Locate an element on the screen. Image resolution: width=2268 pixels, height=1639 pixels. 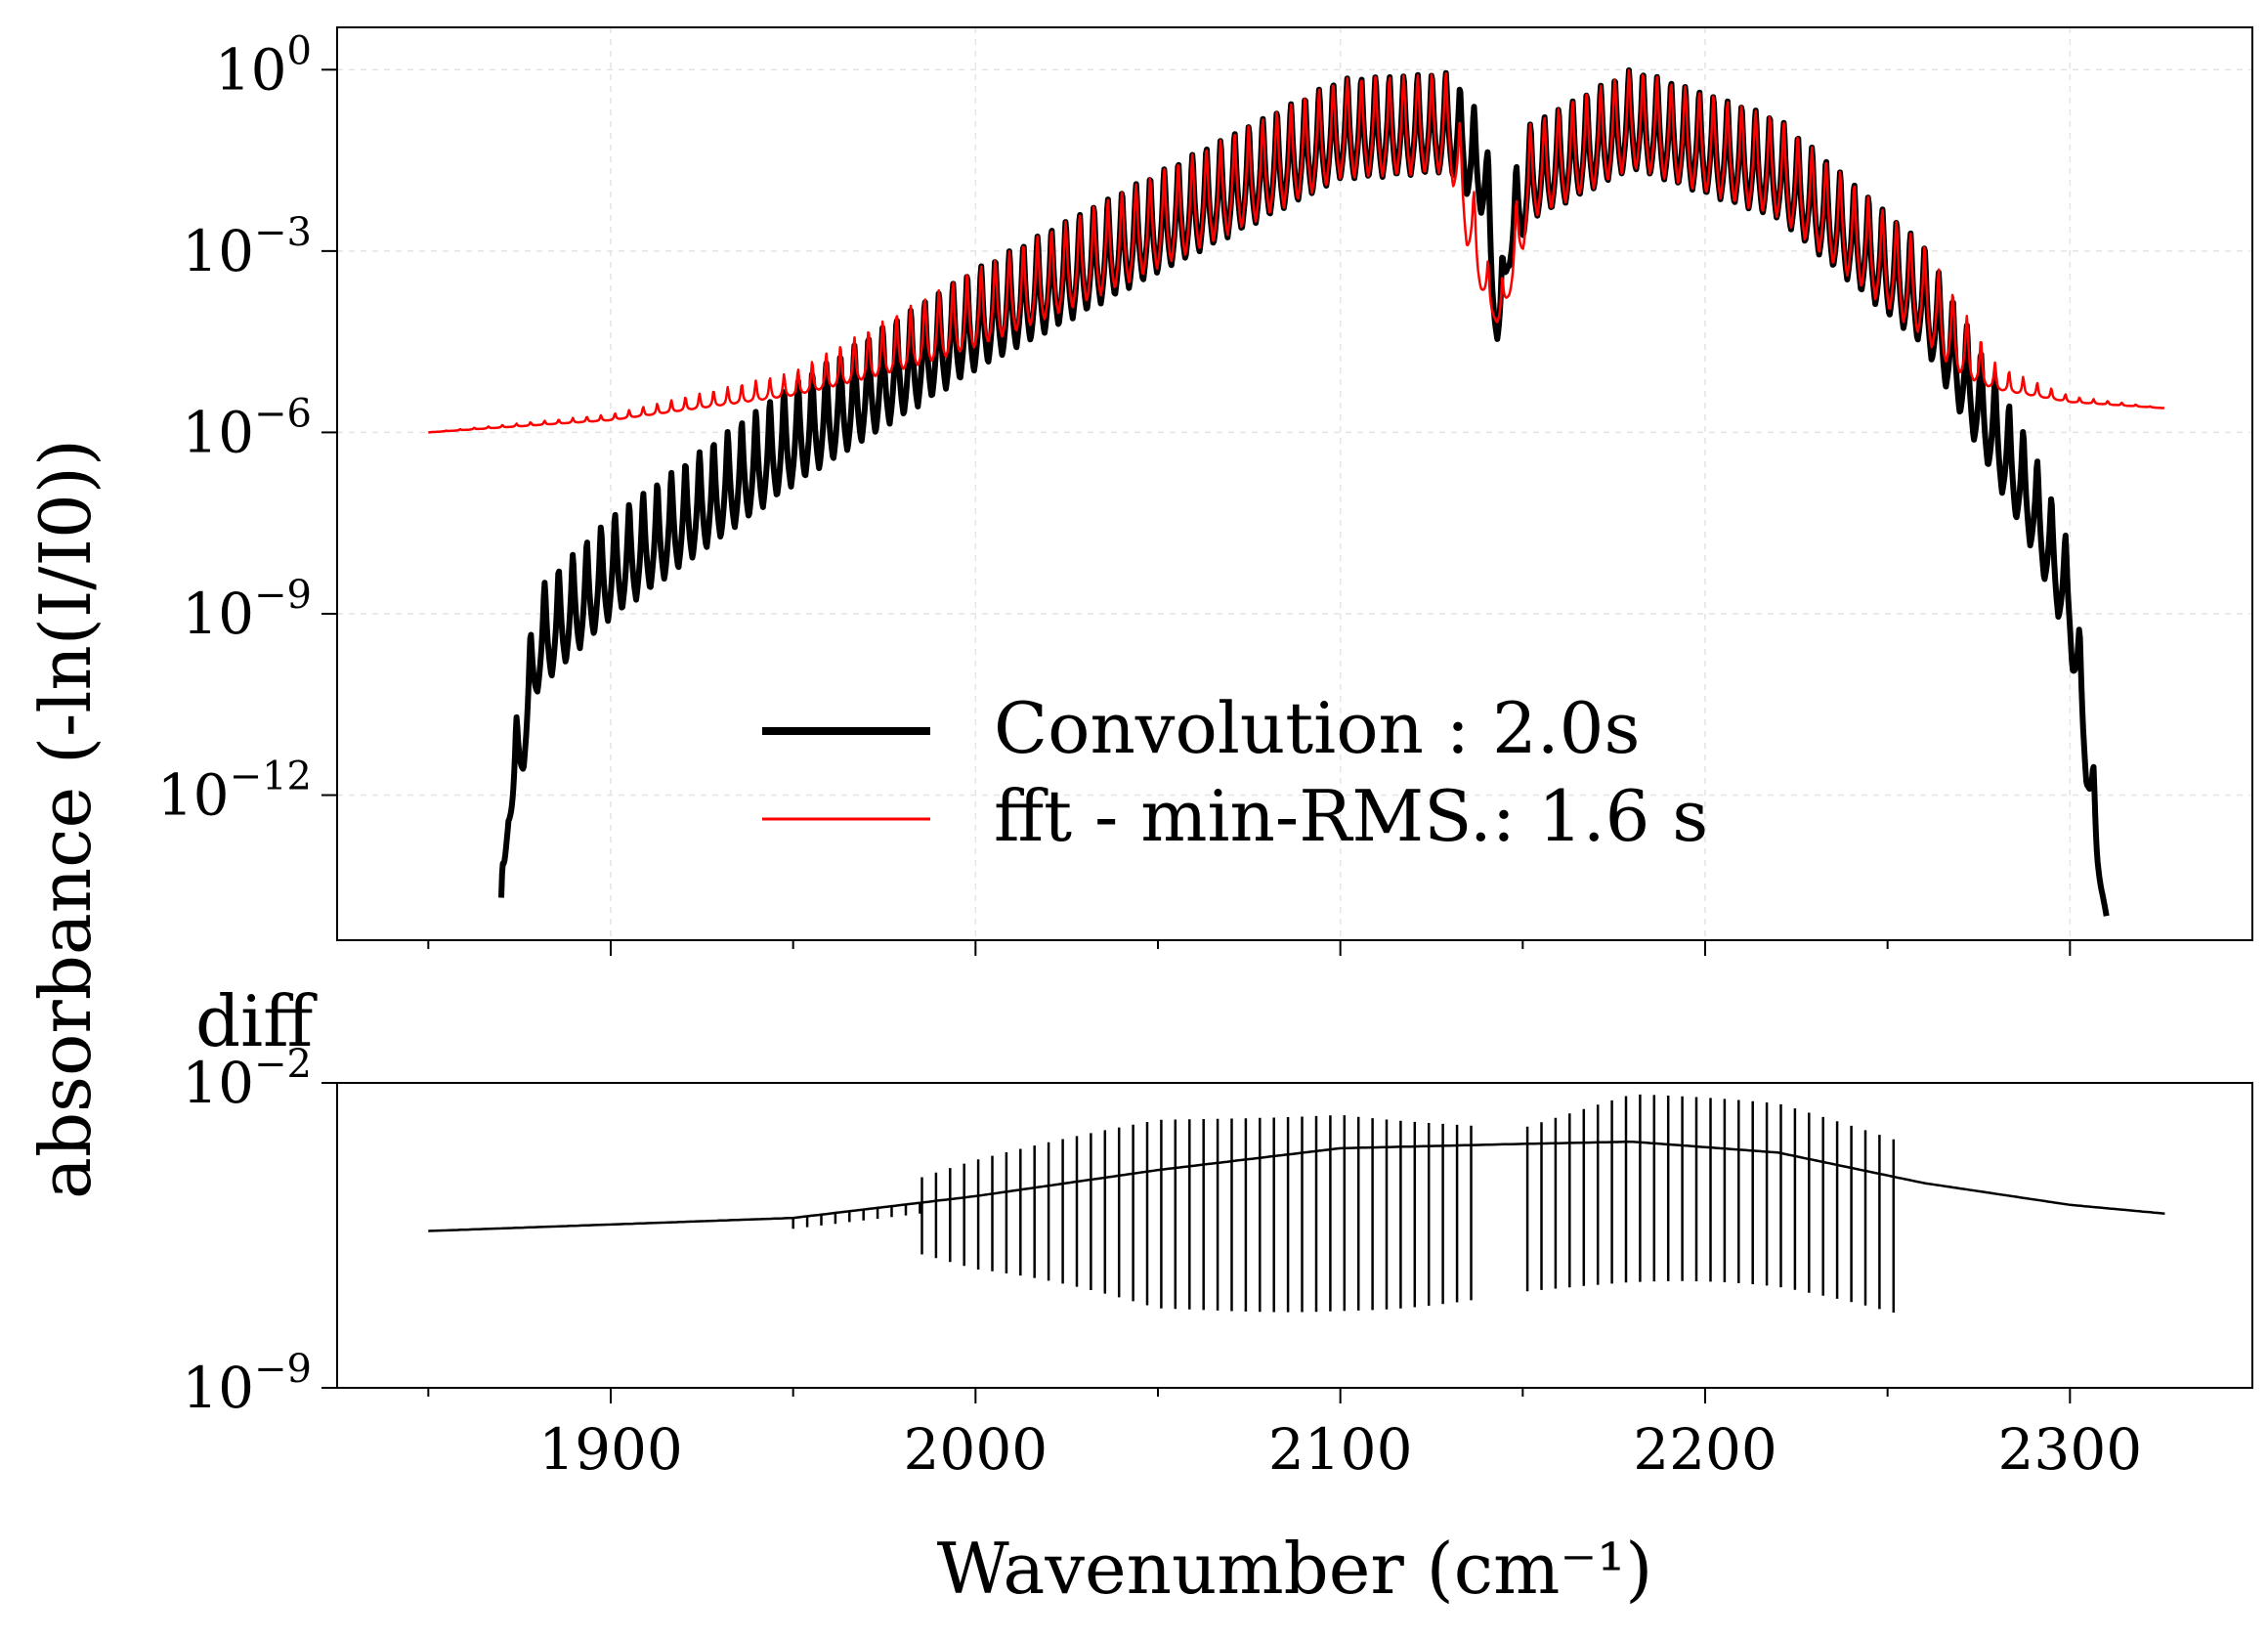
diff-spikes is located at coordinates (1344, 1203).